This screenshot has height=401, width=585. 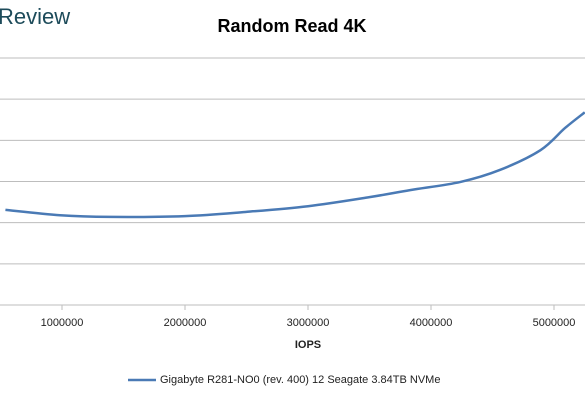 I want to click on brand-logo: Review, so click(x=35, y=16).